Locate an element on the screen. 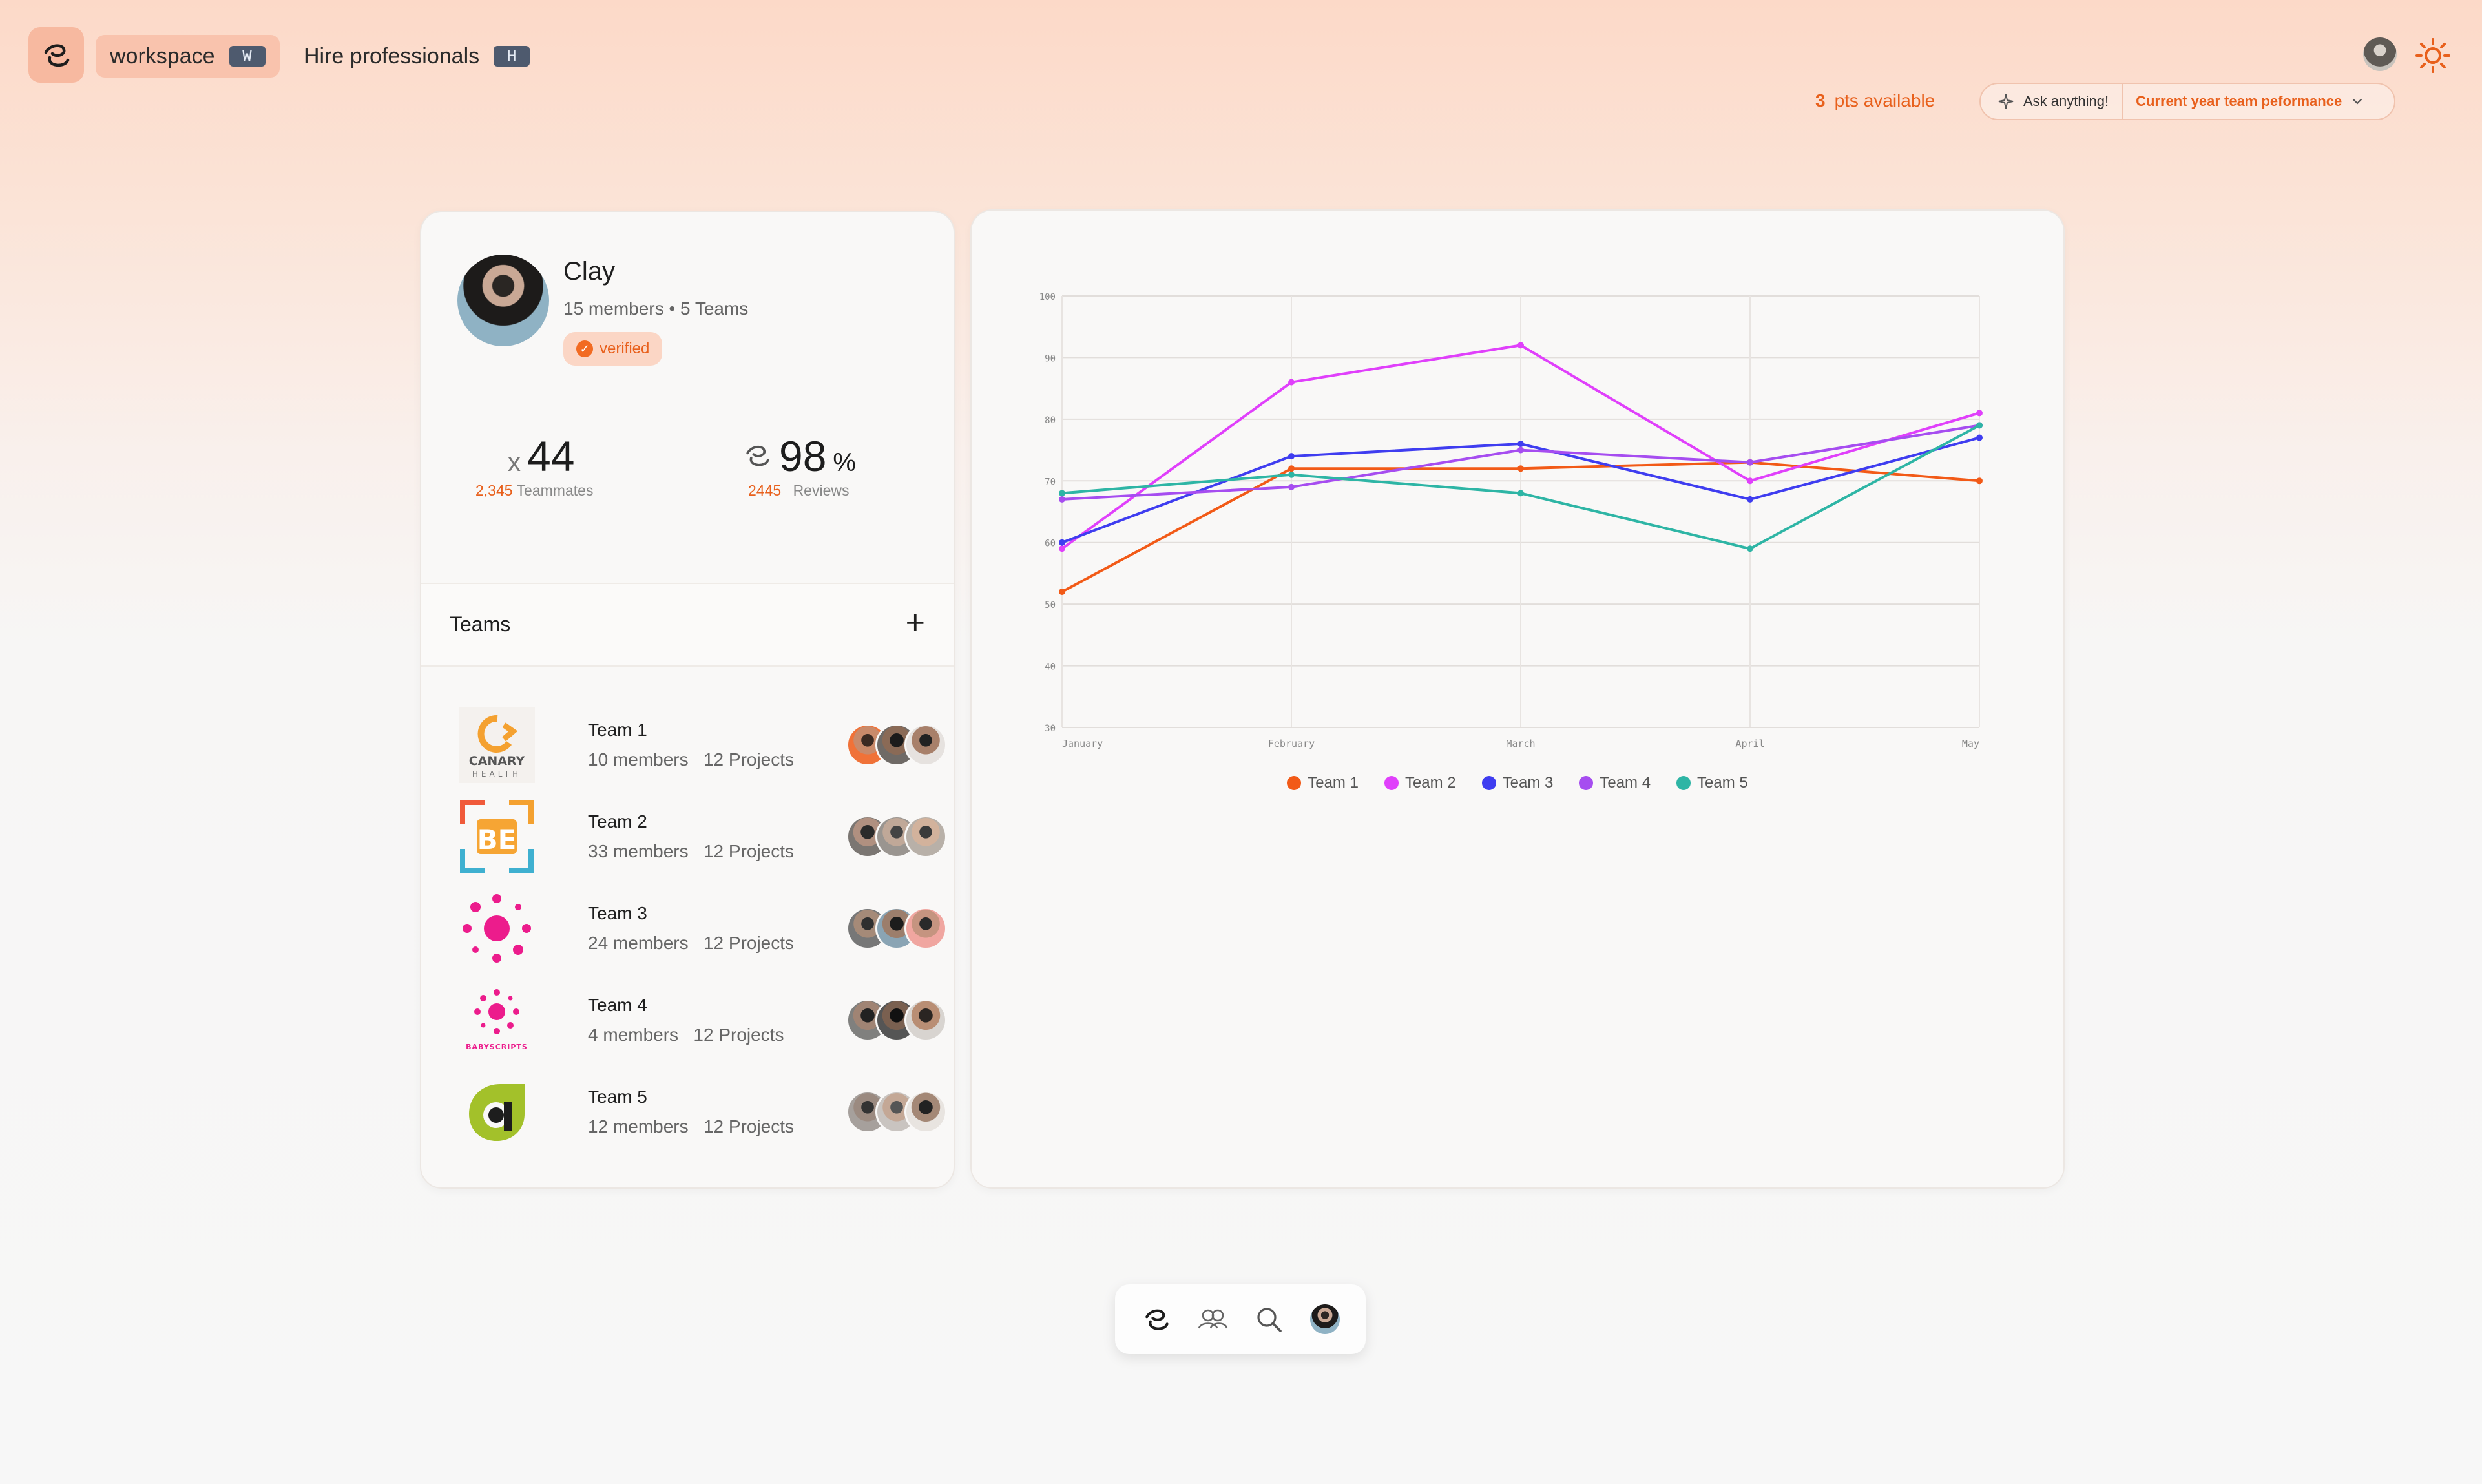 The height and width of the screenshot is (1484, 2482). dock-people-button is located at coordinates (1212, 1319).